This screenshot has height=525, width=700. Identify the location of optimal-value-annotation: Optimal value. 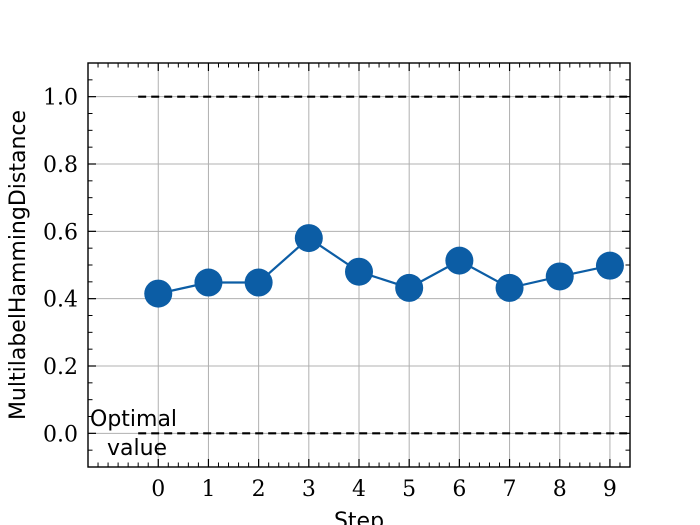
(133, 434).